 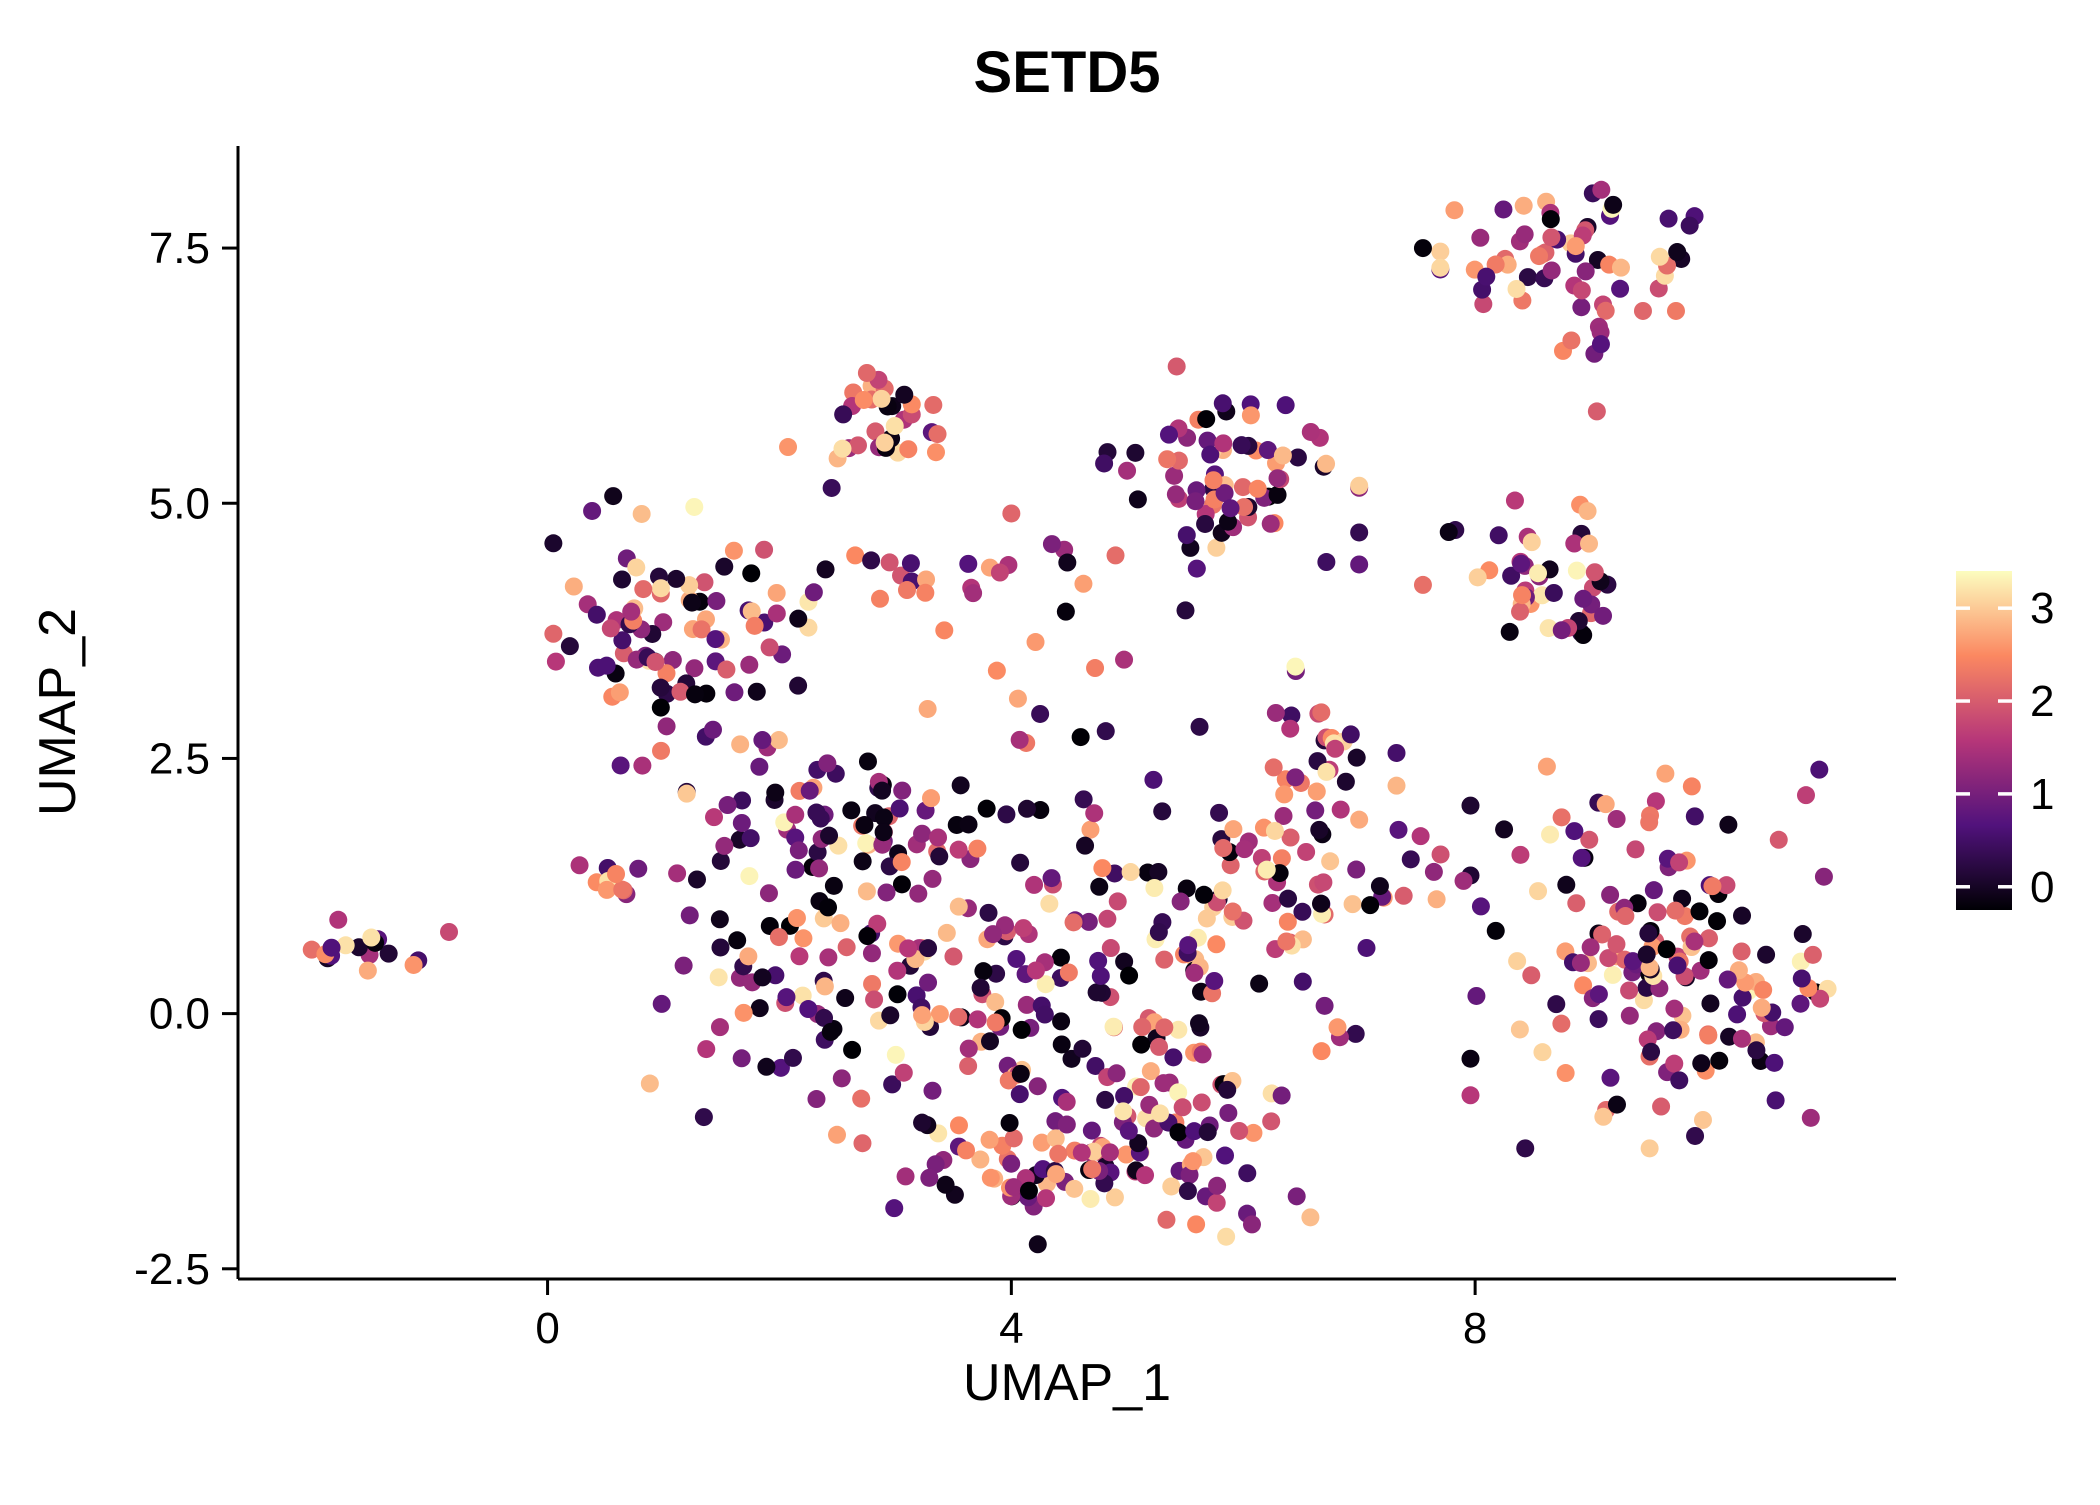 I want to click on colorbar-legend: 0 1 2 3, so click(x=2005, y=741).